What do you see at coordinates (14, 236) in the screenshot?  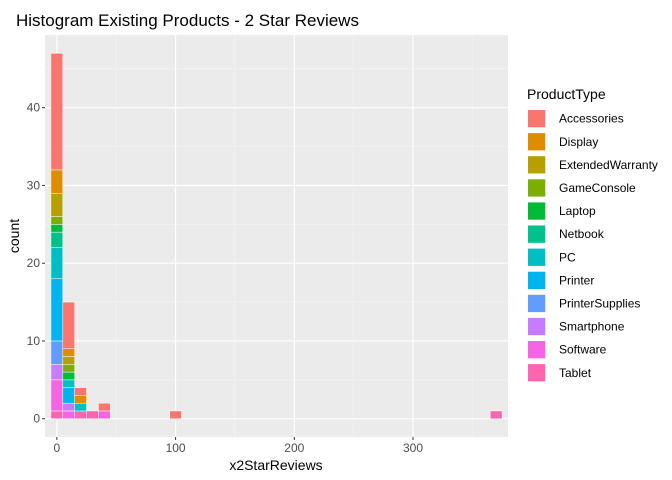 I see `y-axis-title: count` at bounding box center [14, 236].